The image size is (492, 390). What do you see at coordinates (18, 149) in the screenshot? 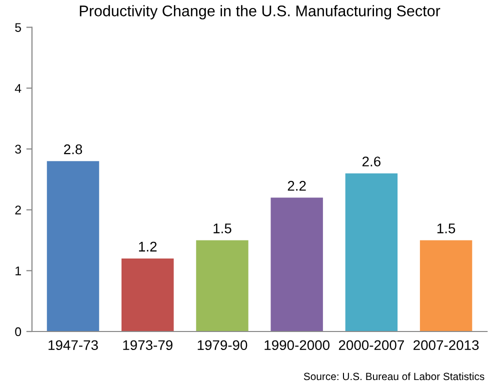
I see `y-tick-label: 3` at bounding box center [18, 149].